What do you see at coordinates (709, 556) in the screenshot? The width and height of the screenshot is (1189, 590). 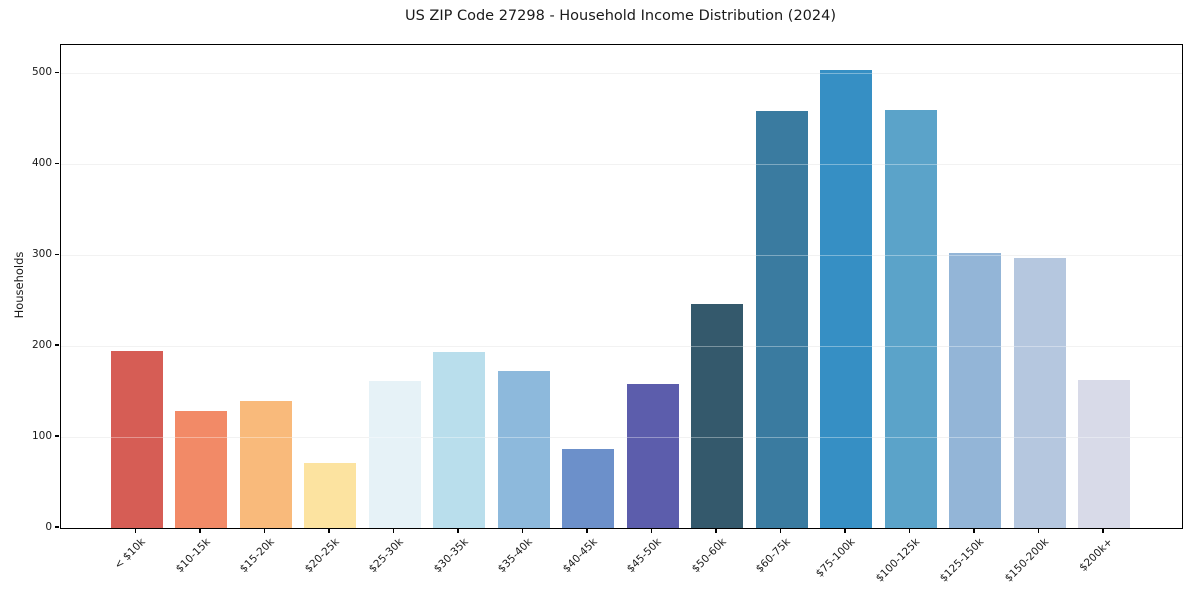 I see `x-tick-label: $50-60k` at bounding box center [709, 556].